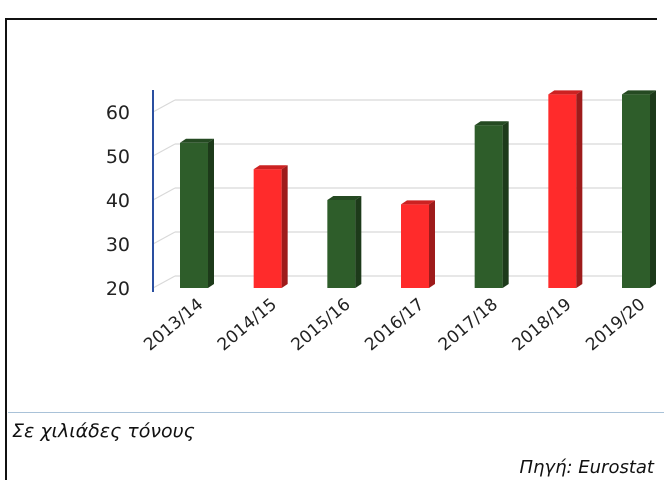  What do you see at coordinates (615, 325) in the screenshot?
I see `x-tick-label: 2019/20` at bounding box center [615, 325].